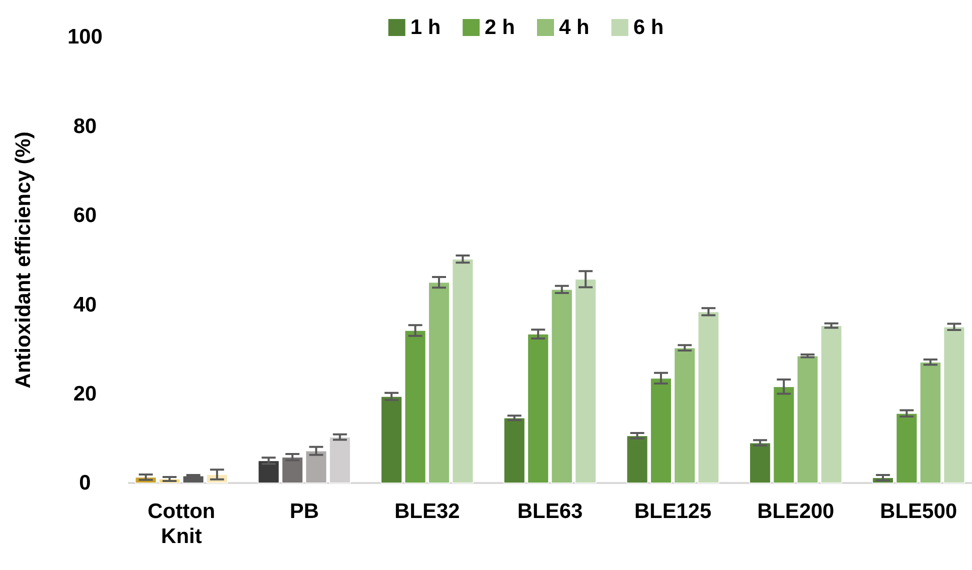 This screenshot has height=570, width=972. I want to click on y-tick-label: 20, so click(85, 394).